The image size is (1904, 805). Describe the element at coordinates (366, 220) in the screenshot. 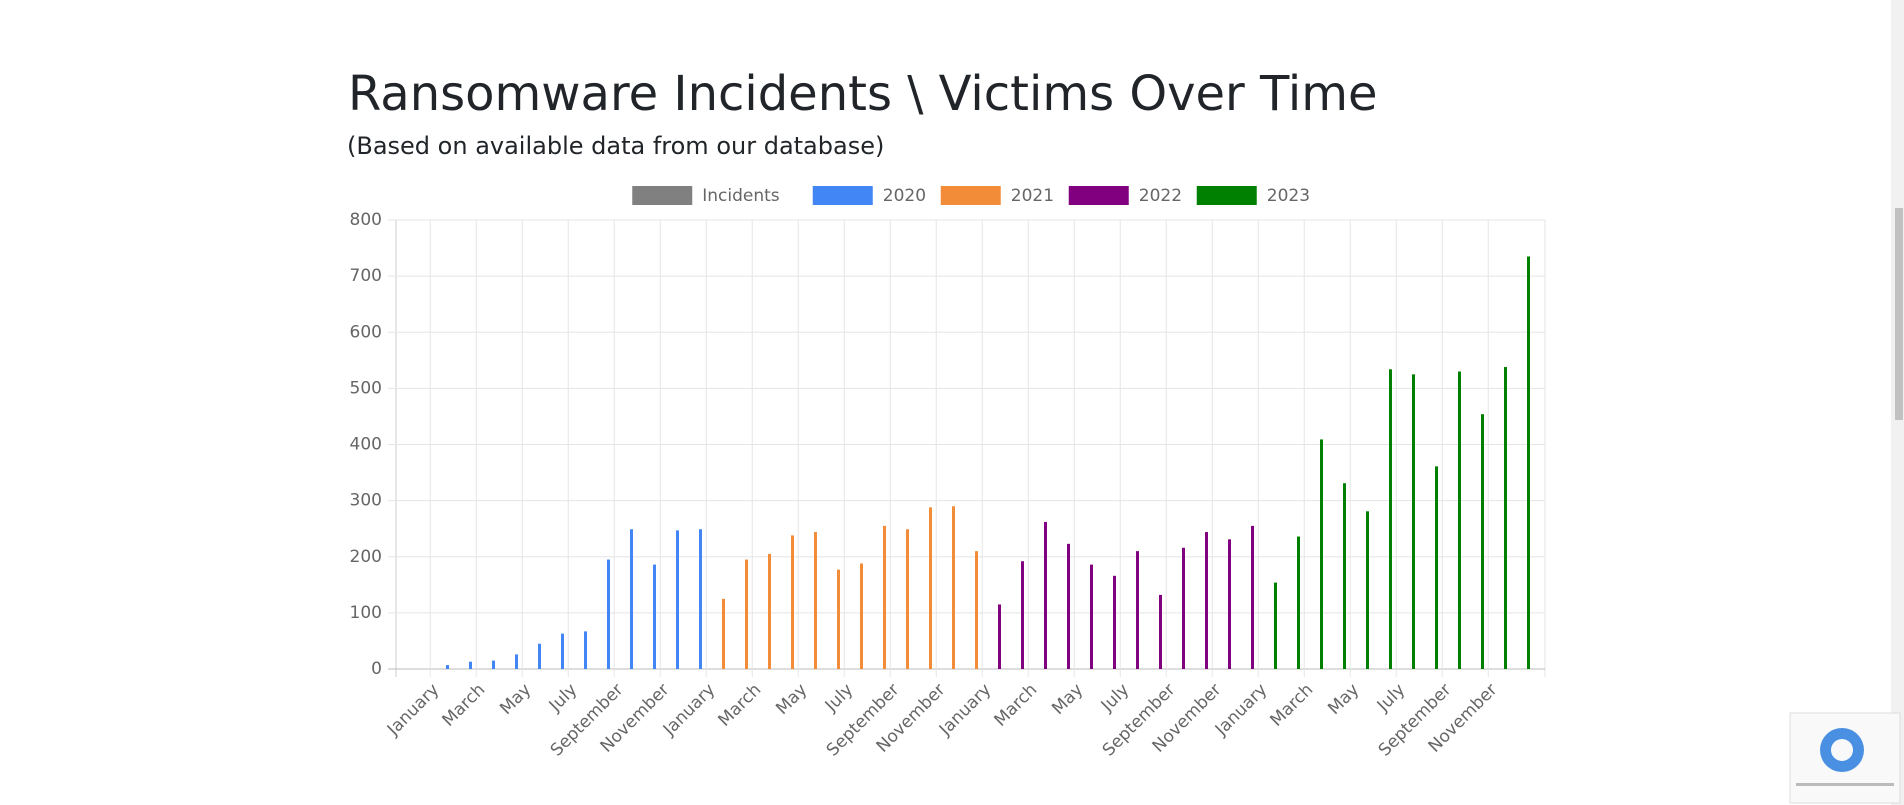

I see `y-tick-label: 800` at that location.